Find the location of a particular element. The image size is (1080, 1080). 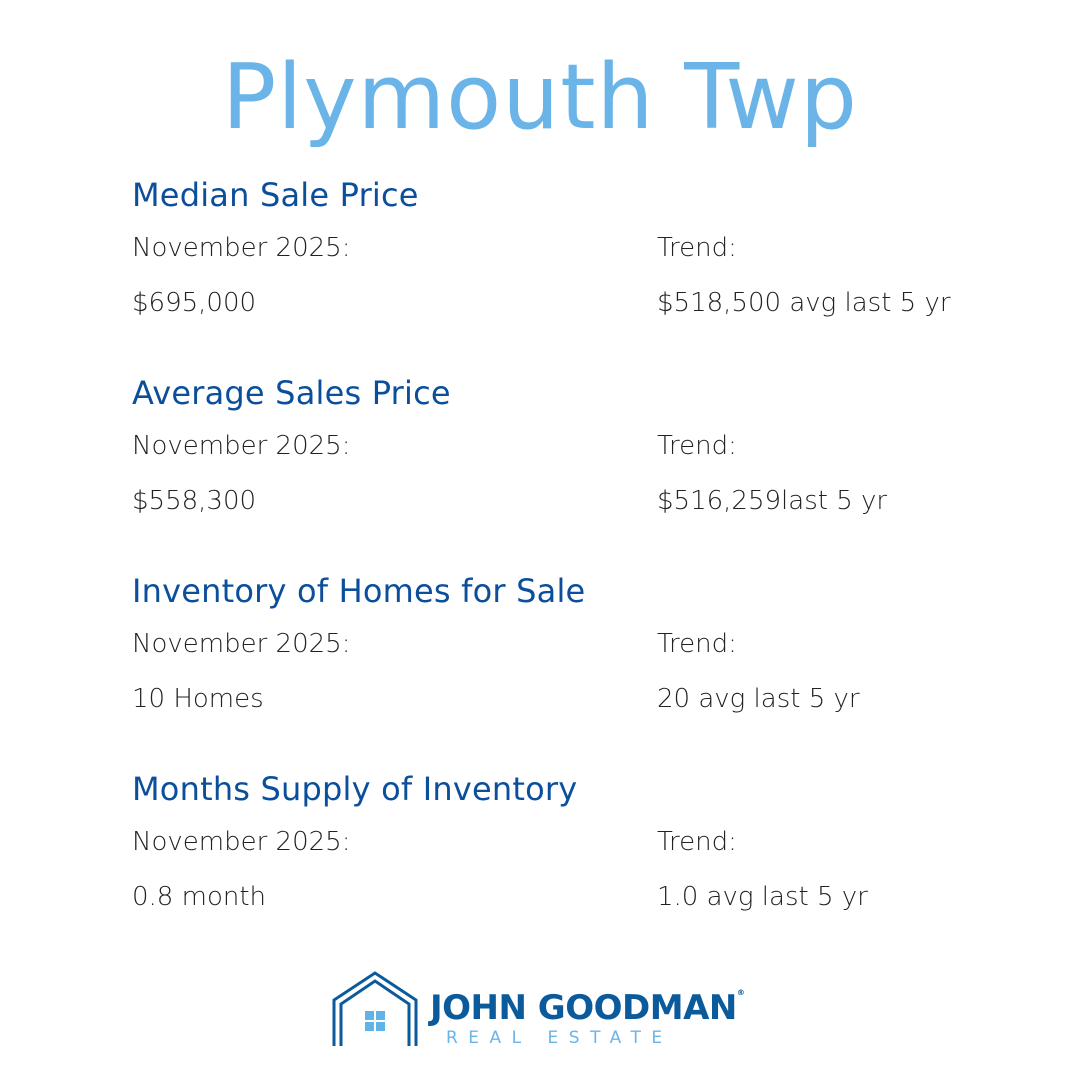

logo-subtitle: REAL ESTATE is located at coordinates (559, 1038).